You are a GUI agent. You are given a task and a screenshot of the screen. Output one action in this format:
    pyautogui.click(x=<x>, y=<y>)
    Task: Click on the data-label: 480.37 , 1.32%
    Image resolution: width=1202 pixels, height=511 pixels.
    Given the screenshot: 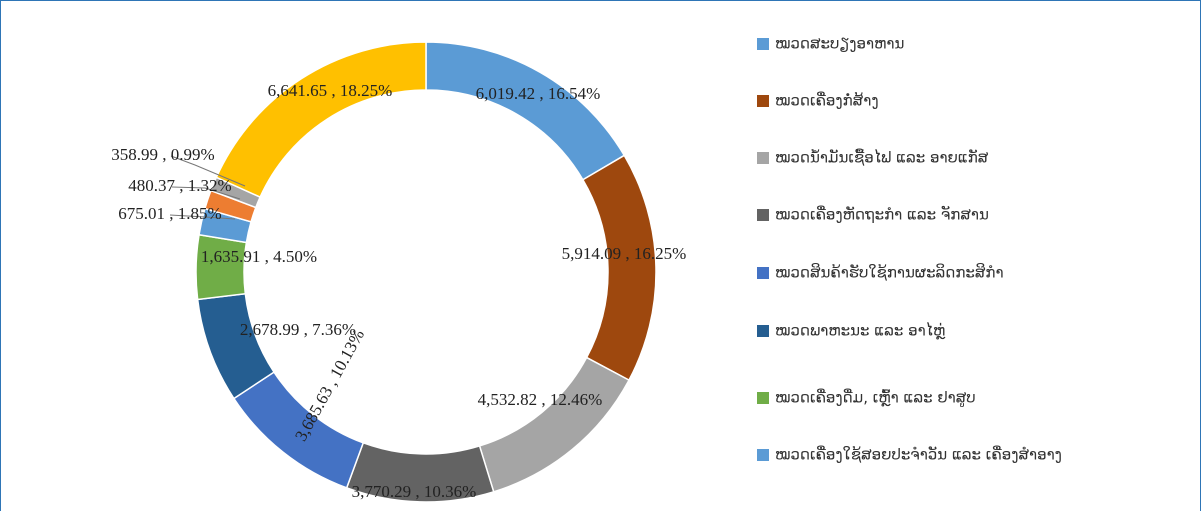 What is the action you would take?
    pyautogui.click(x=179, y=185)
    